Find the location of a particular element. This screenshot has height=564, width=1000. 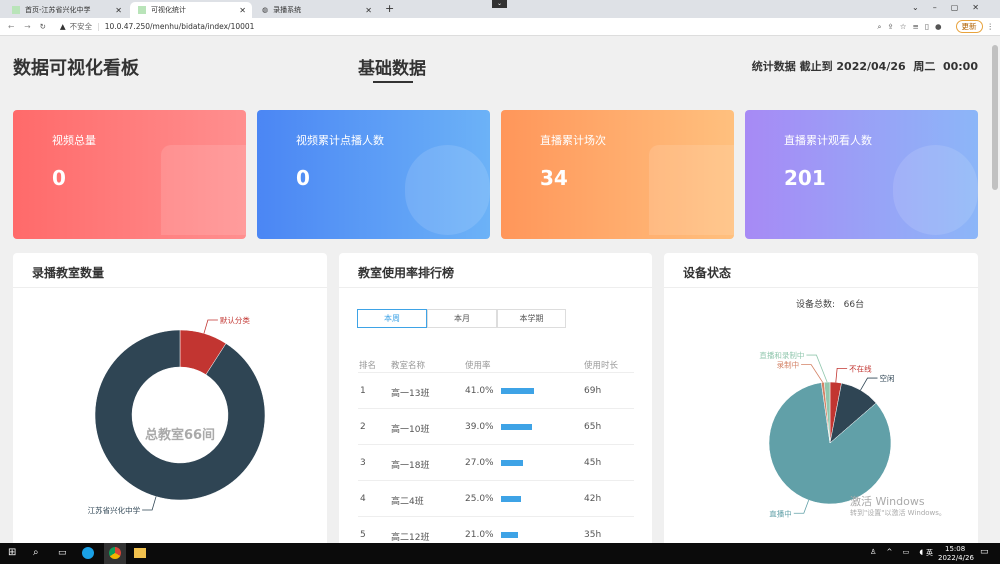

card-label: 直播累计观看人数 is located at coordinates (828, 140).